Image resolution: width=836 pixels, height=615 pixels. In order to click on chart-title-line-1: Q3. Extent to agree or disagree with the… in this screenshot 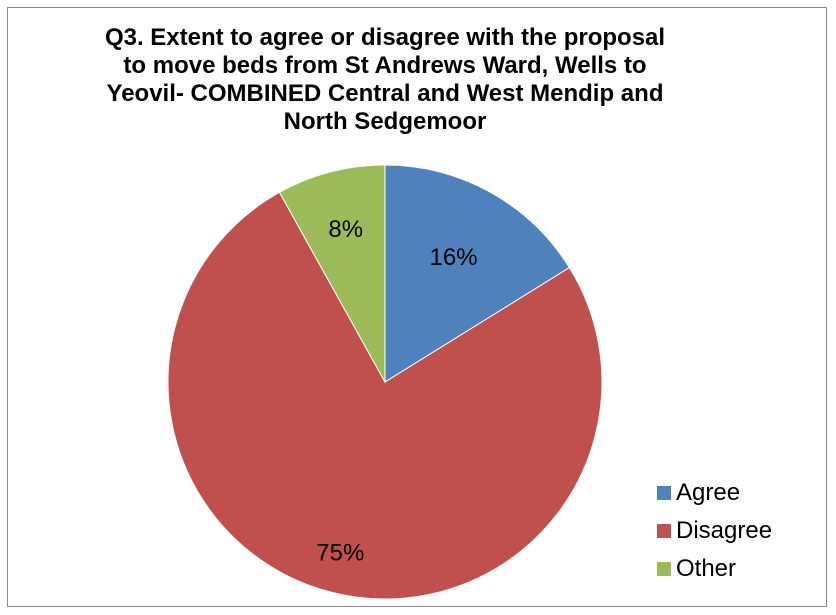, I will do `click(385, 37)`.